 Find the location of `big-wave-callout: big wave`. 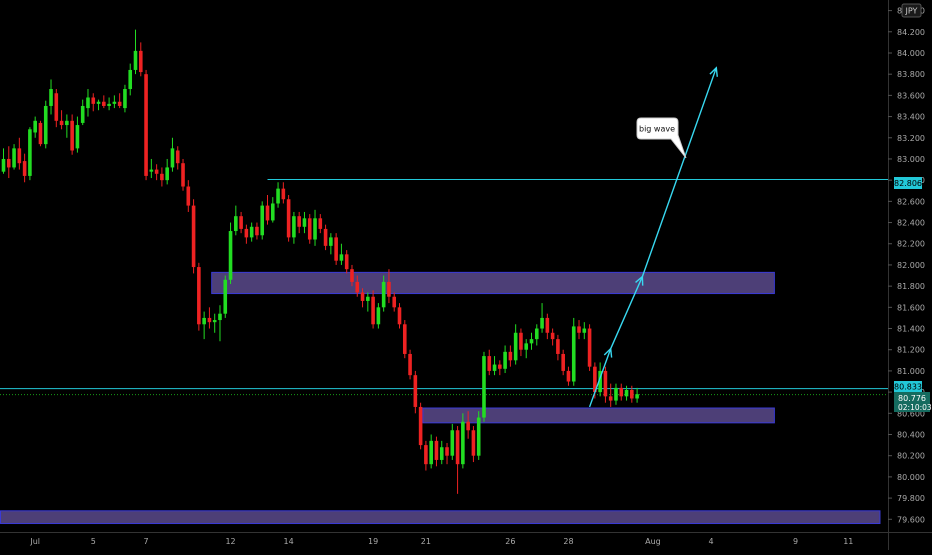

big-wave-callout: big wave is located at coordinates (661, 138).